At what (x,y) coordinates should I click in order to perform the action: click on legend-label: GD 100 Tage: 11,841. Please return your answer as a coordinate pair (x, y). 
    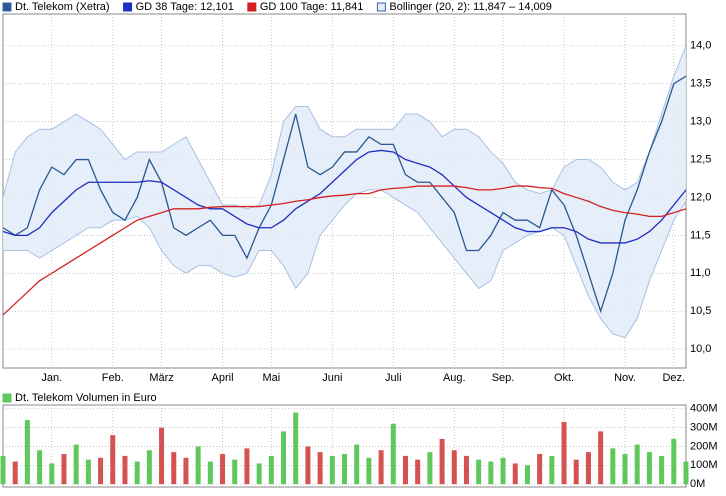
    Looking at the image, I should click on (312, 7).